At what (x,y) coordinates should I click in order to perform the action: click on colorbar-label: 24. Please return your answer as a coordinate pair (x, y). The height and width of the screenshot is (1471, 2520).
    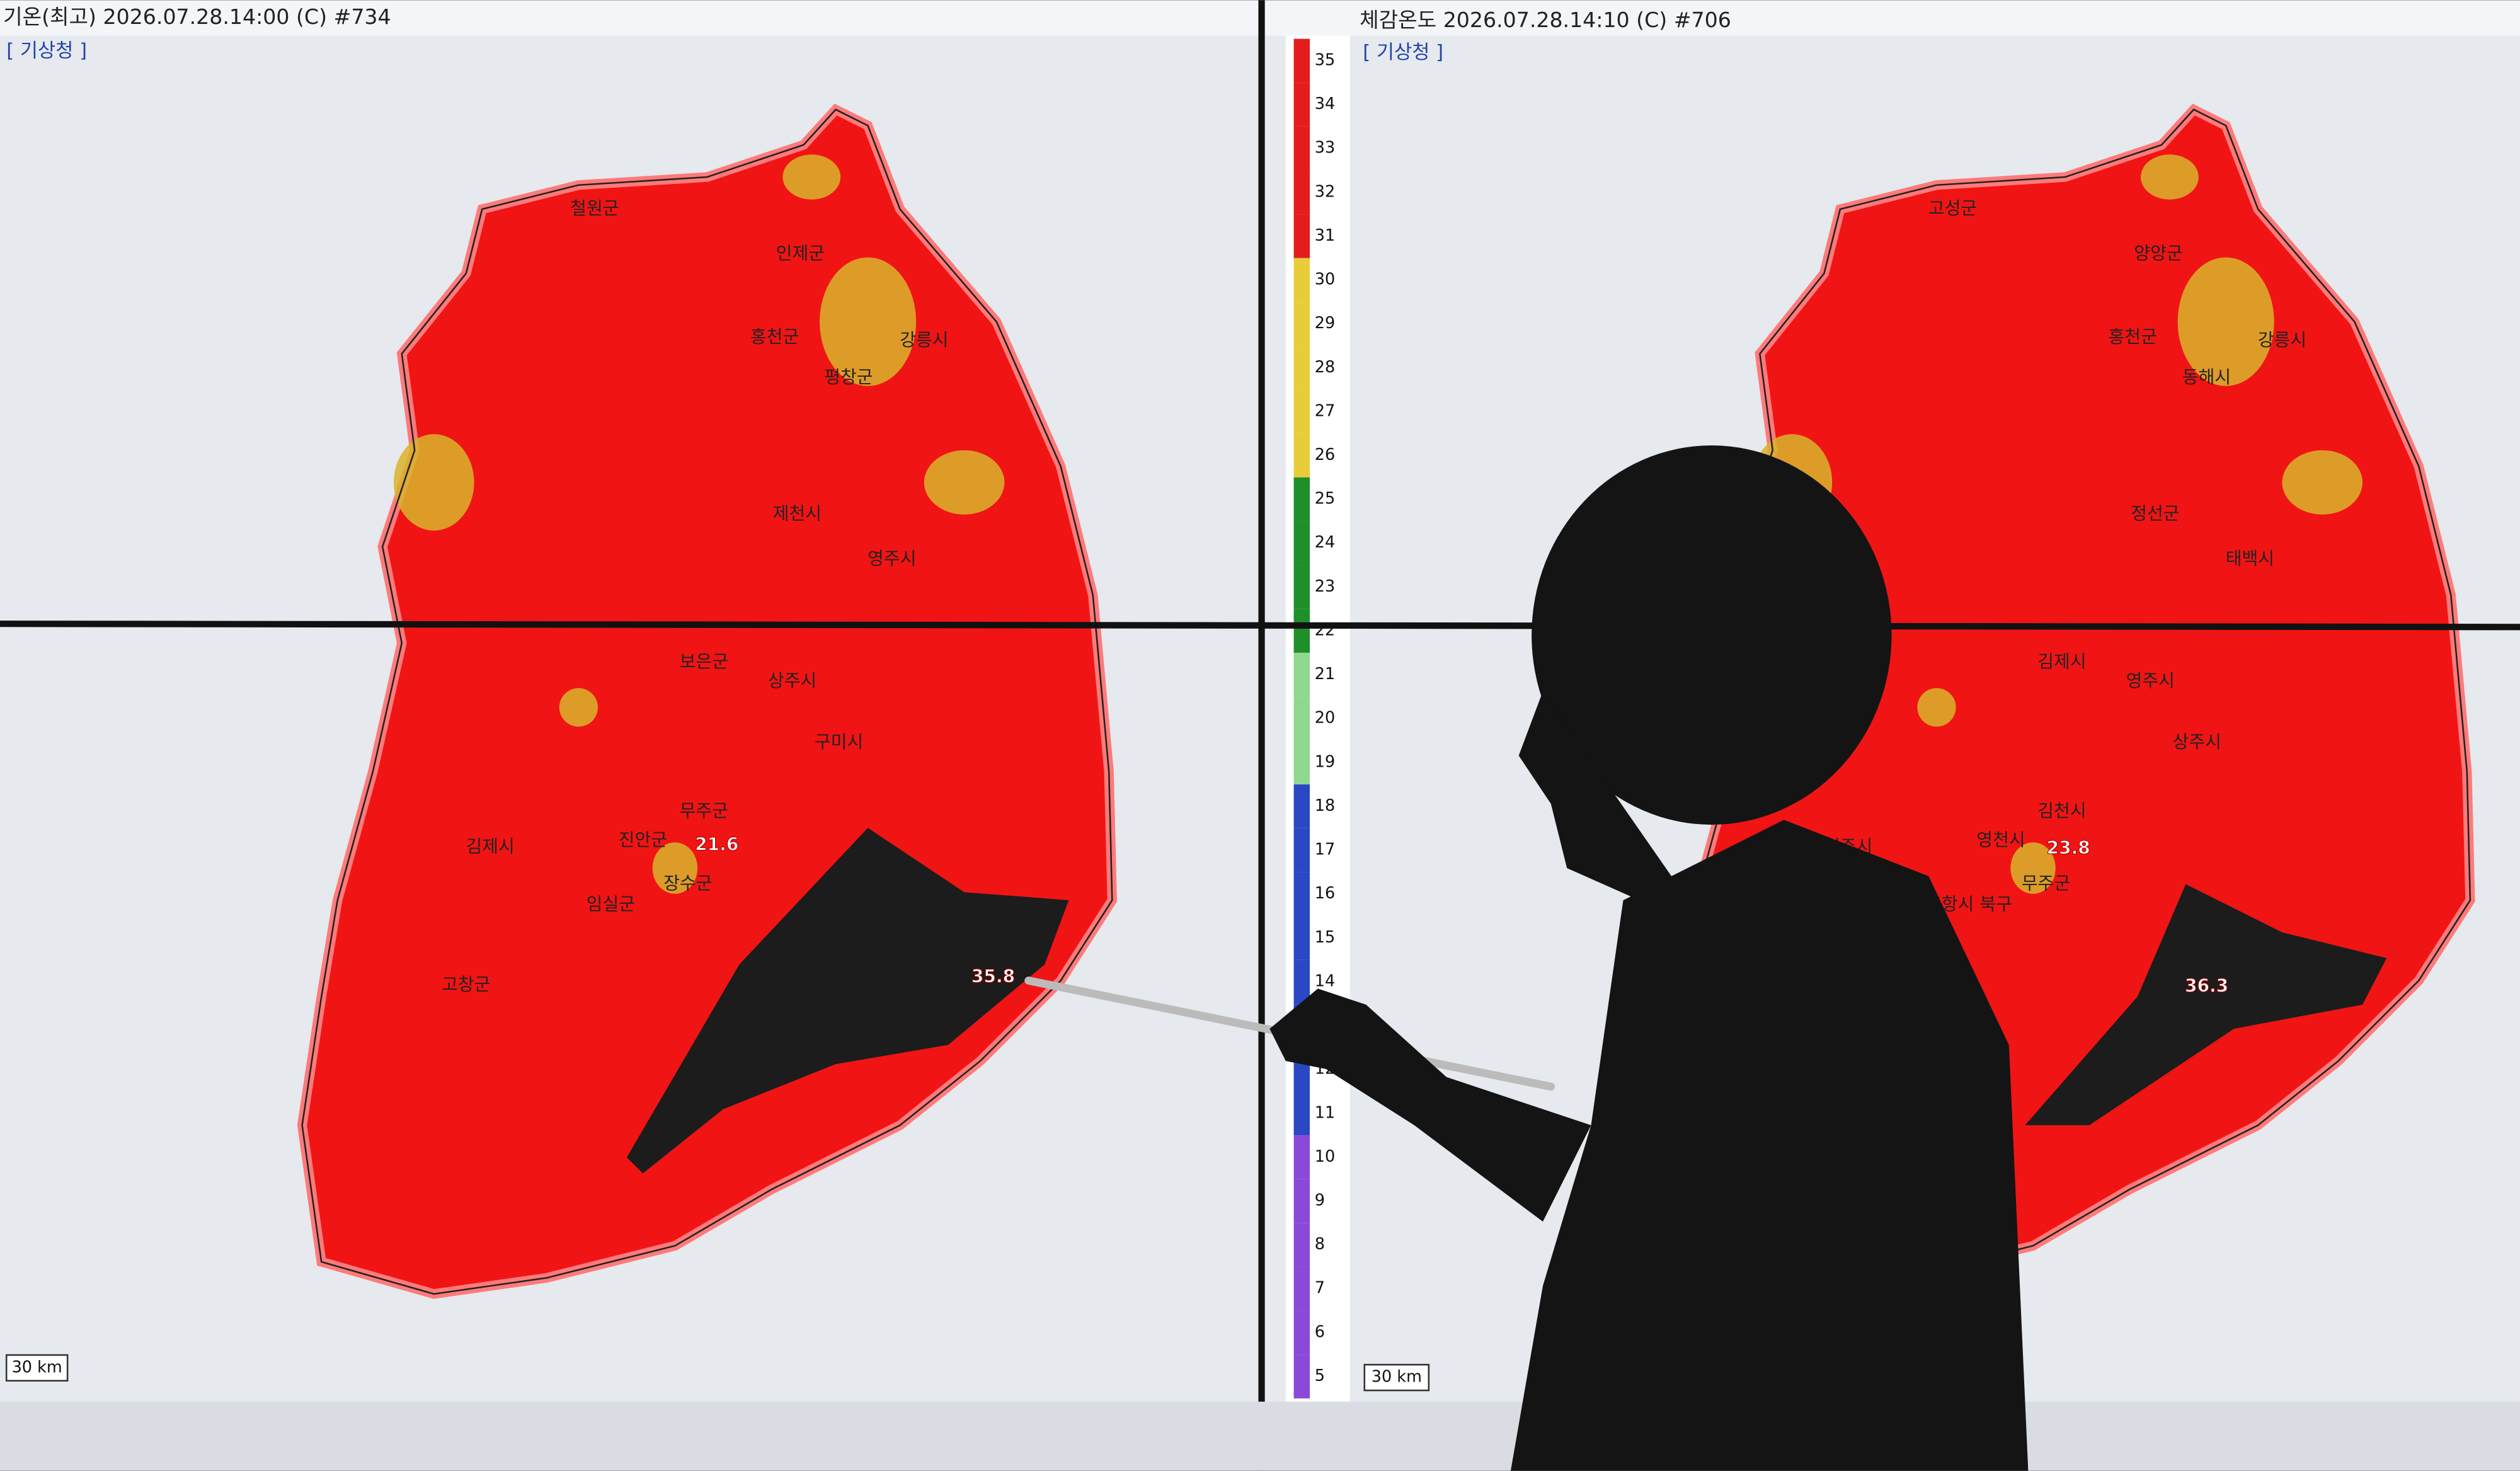
    Looking at the image, I should click on (1325, 542).